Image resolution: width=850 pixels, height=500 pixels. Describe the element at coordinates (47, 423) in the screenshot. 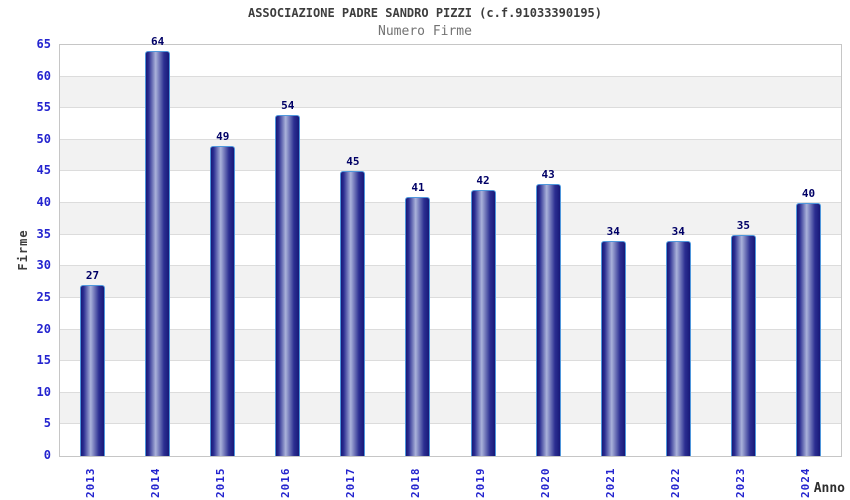

I see `y-tick-label: 5` at that location.